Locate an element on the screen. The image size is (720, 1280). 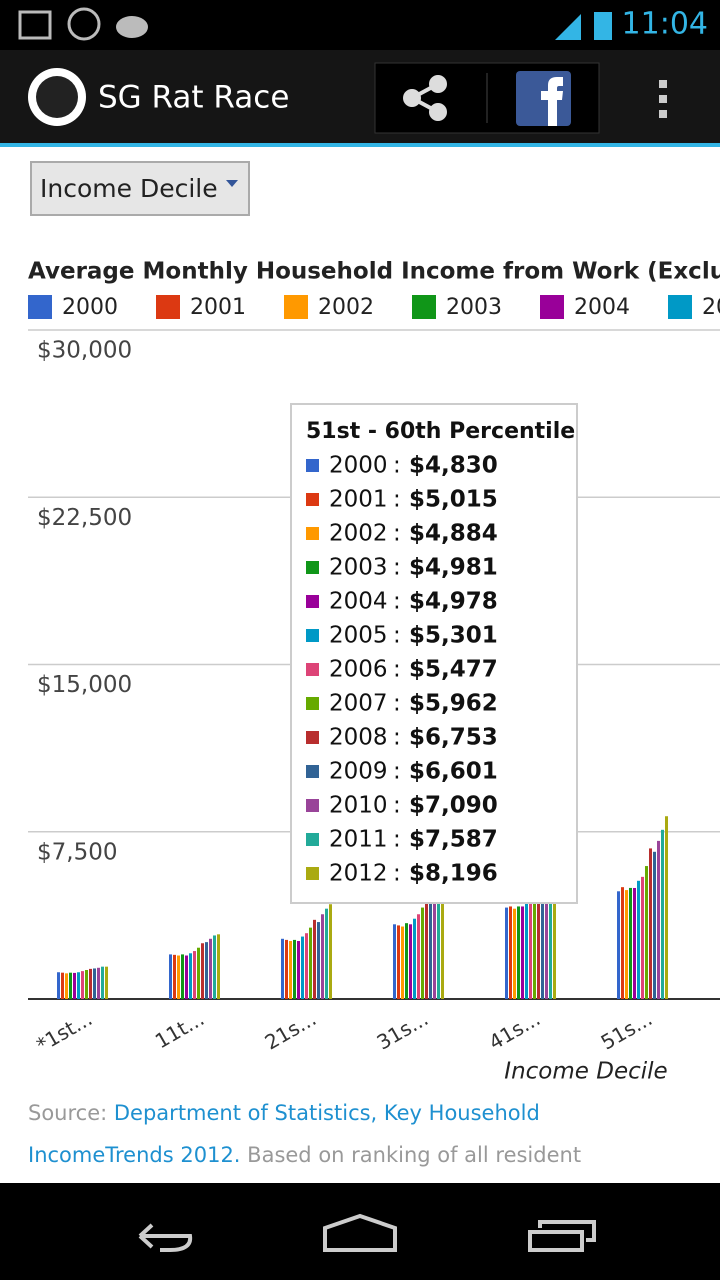
tooltip-series: 2006 is located at coordinates (358, 670).